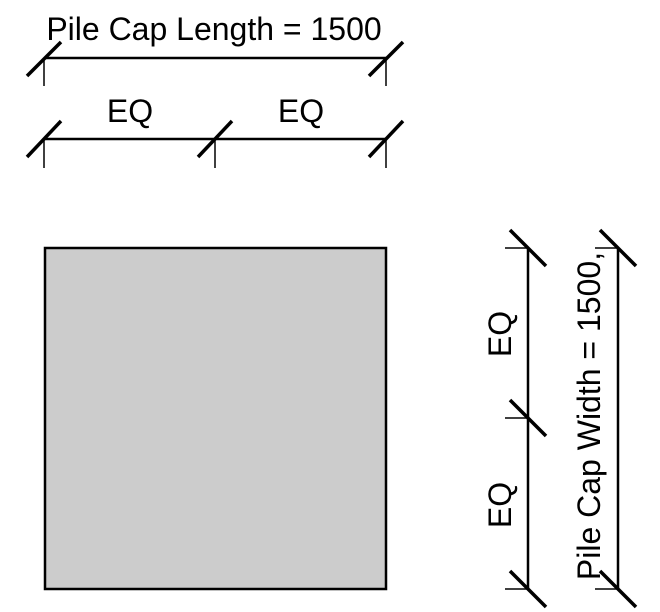 Image resolution: width=660 pixels, height=612 pixels. What do you see at coordinates (386, 139) in the screenshot?
I see `length-eq-tick-right` at bounding box center [386, 139].